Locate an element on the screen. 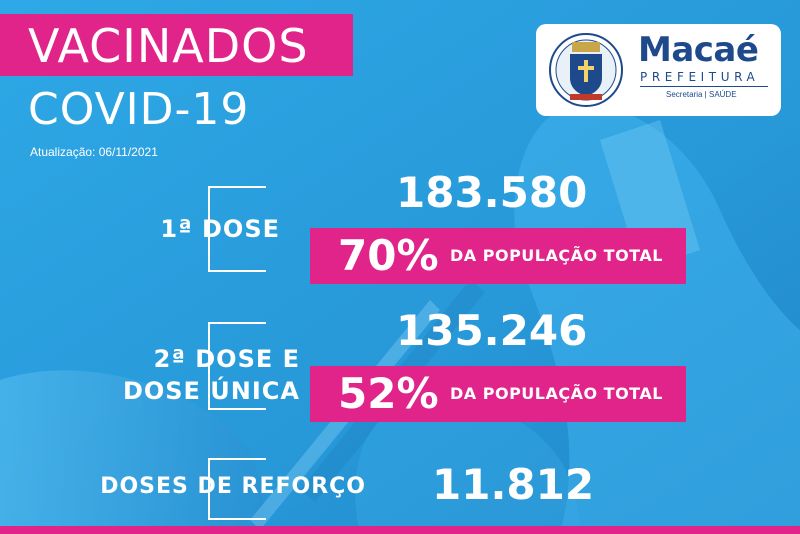 This screenshot has width=800, height=534. brand-divider is located at coordinates (704, 86).